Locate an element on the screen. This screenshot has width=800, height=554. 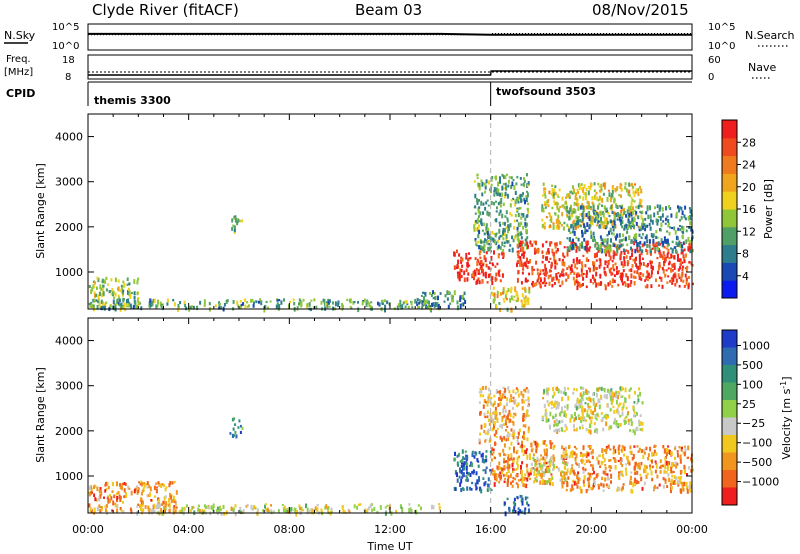
freq-tick-top: 18 is located at coordinates (68, 60).